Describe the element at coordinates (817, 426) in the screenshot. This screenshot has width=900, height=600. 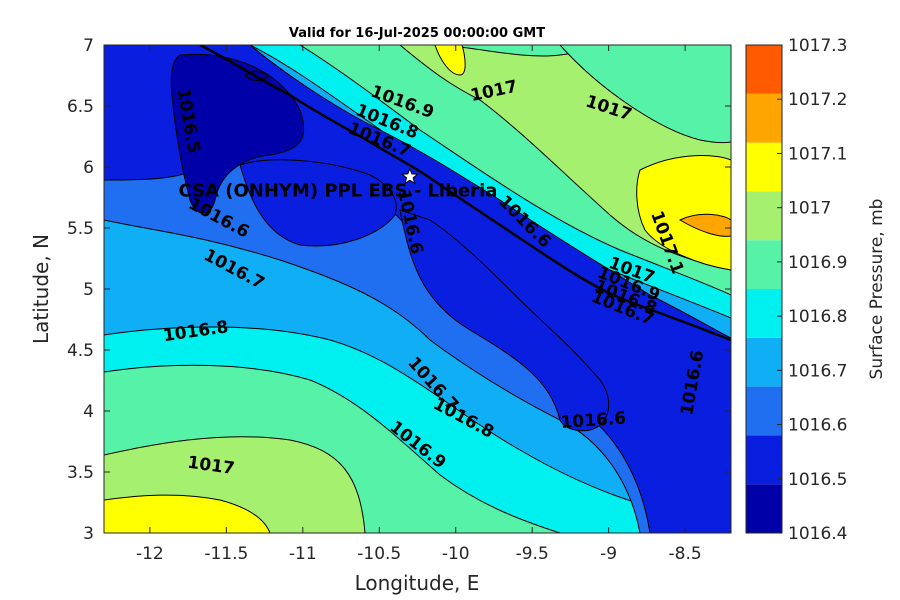
I see `colorbar-tick-label: 1016.6` at that location.